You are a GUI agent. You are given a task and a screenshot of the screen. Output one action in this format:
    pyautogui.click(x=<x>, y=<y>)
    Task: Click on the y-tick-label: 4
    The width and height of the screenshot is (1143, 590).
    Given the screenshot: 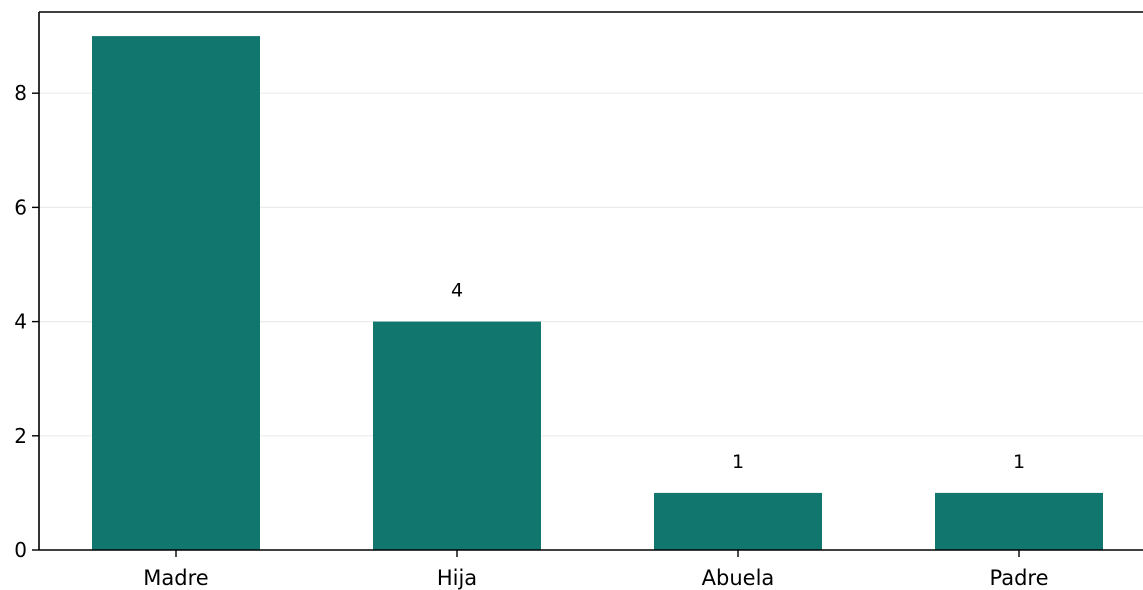 What is the action you would take?
    pyautogui.click(x=20, y=322)
    